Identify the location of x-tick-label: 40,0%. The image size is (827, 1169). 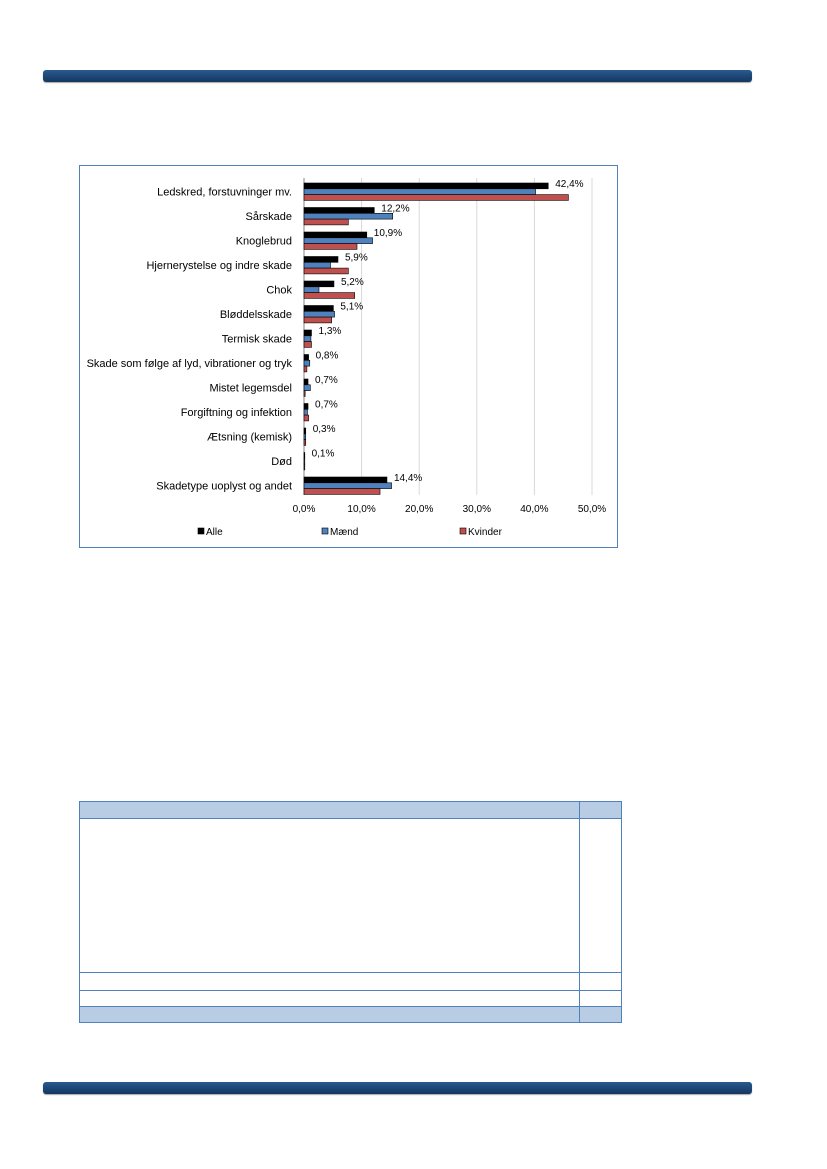
(534, 509).